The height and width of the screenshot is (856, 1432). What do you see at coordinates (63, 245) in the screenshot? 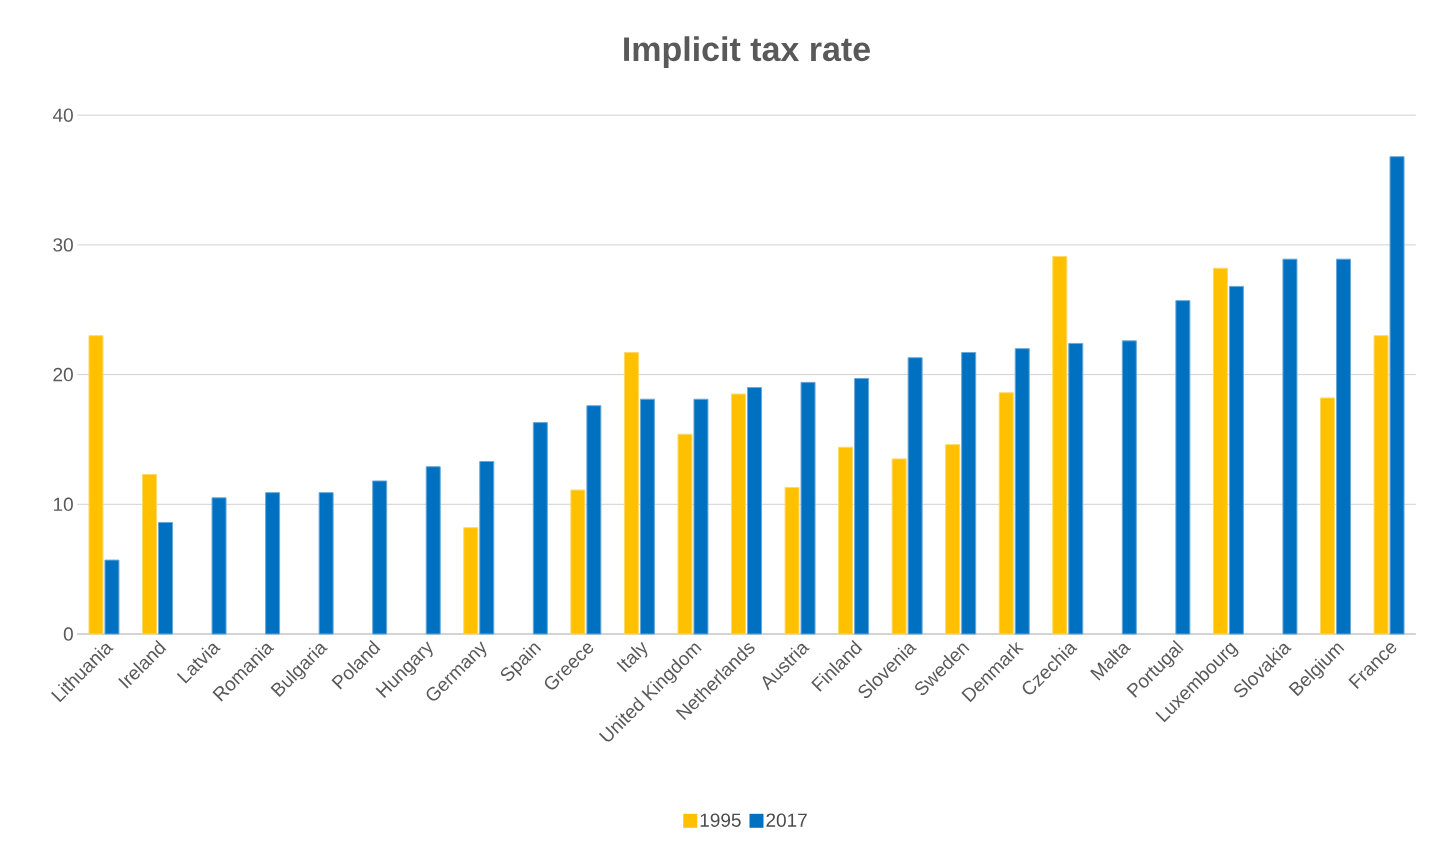
I see `y-tick-label: 30` at bounding box center [63, 245].